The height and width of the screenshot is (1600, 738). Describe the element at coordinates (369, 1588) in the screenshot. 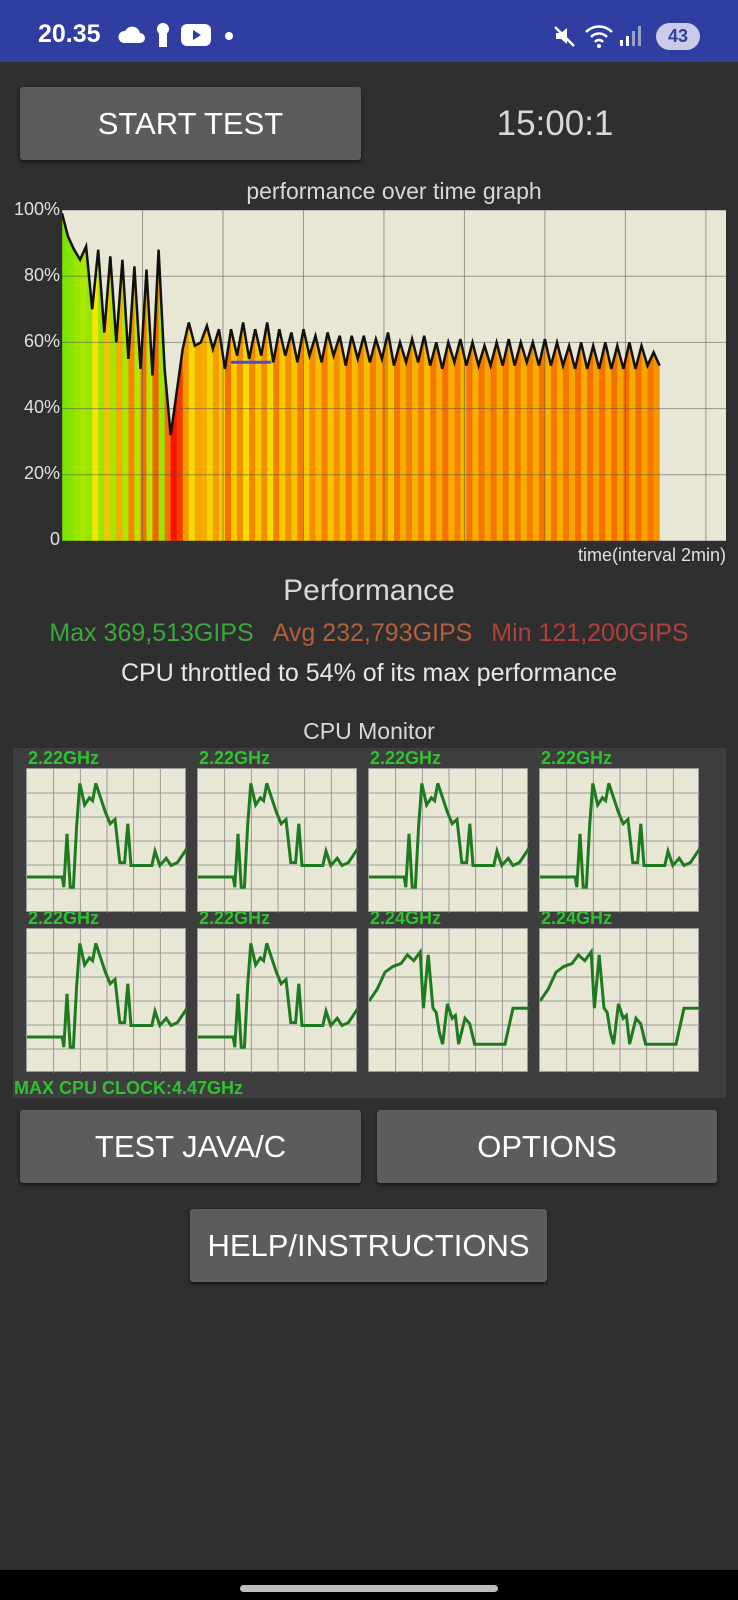

I see `home-gesture-handle` at that location.